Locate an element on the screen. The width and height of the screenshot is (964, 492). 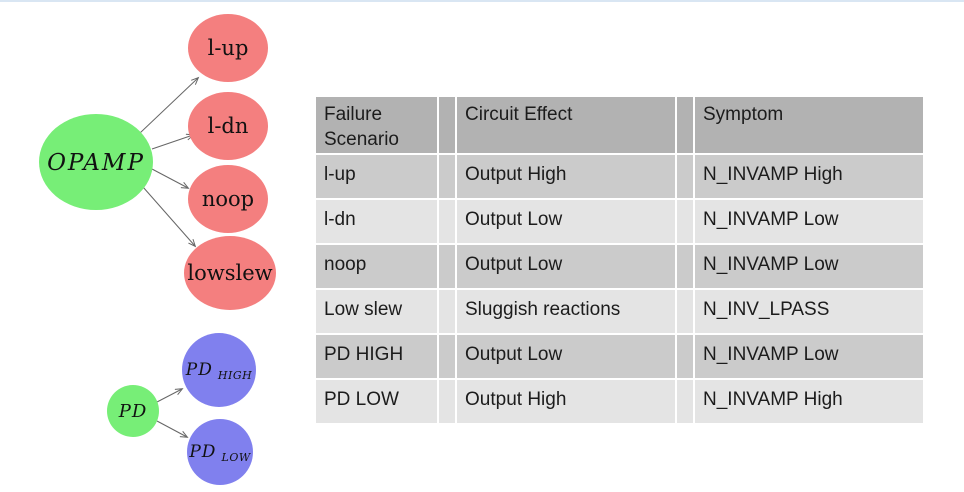
table-row: PD HIGH Output Low N_INVAMP Low is located at coordinates (619, 356).